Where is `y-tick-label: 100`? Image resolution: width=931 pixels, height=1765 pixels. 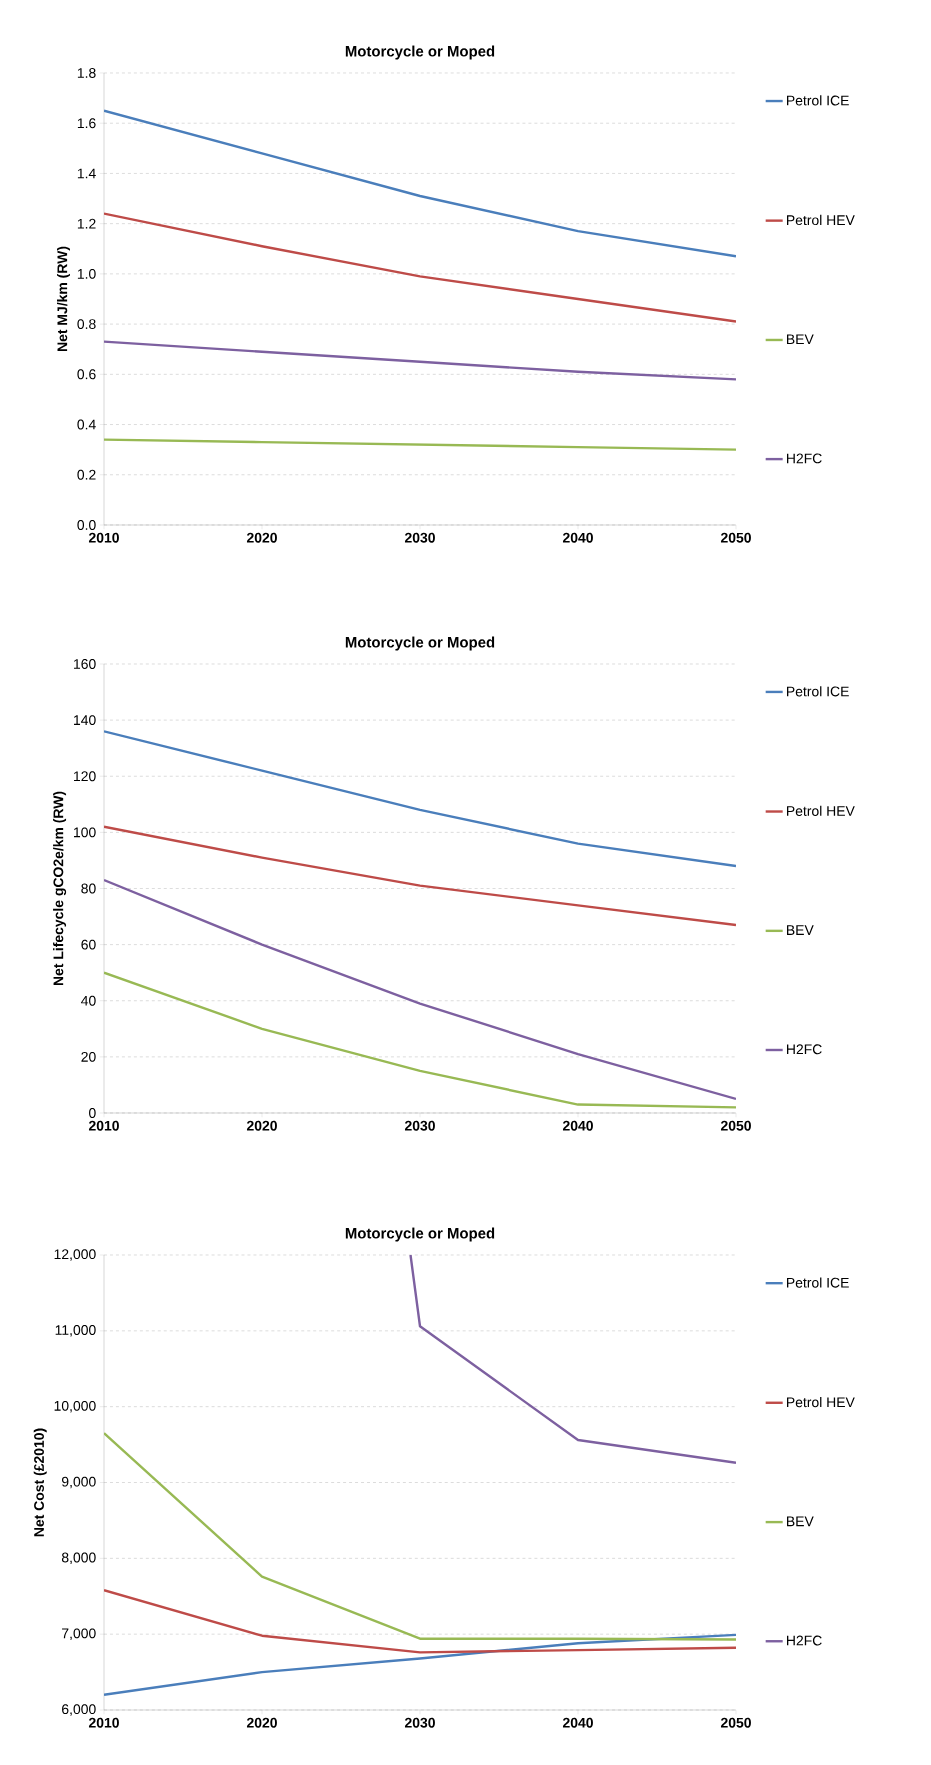
y-tick-label: 100 is located at coordinates (85, 832).